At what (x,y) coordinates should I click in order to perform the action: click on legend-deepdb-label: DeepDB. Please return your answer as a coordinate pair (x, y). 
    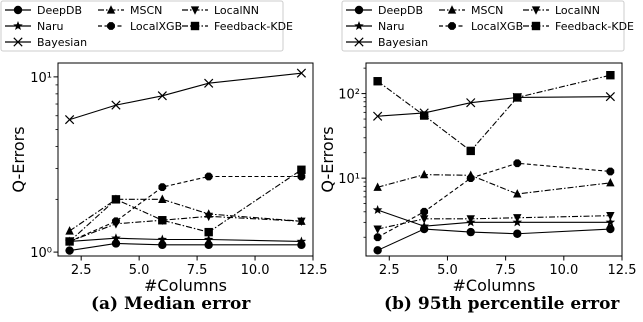
    Looking at the image, I should click on (400, 10).